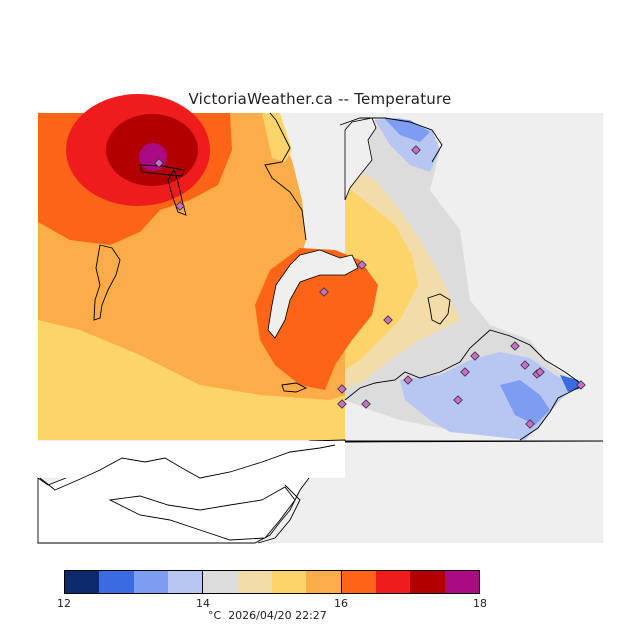  What do you see at coordinates (360, 159) in the screenshot?
I see `haro-strait-water` at bounding box center [360, 159].